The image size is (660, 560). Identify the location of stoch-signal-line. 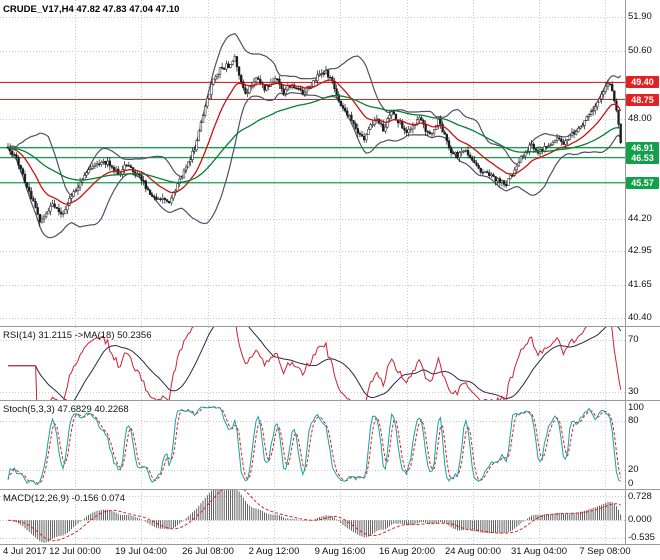
(314, 445).